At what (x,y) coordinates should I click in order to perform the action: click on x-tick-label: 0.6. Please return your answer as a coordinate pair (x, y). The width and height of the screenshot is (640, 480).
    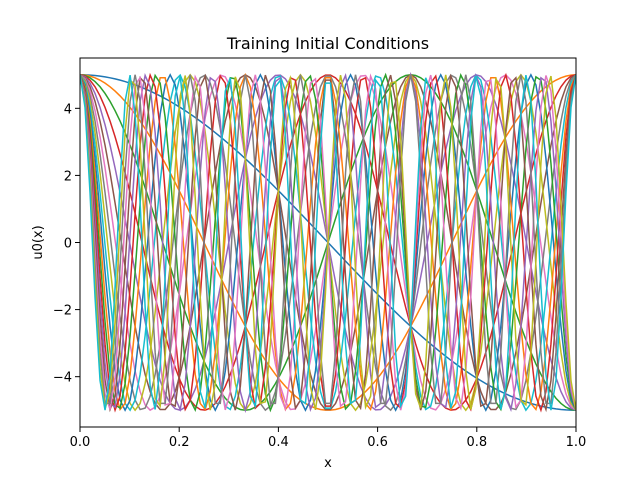
    Looking at the image, I should click on (377, 442).